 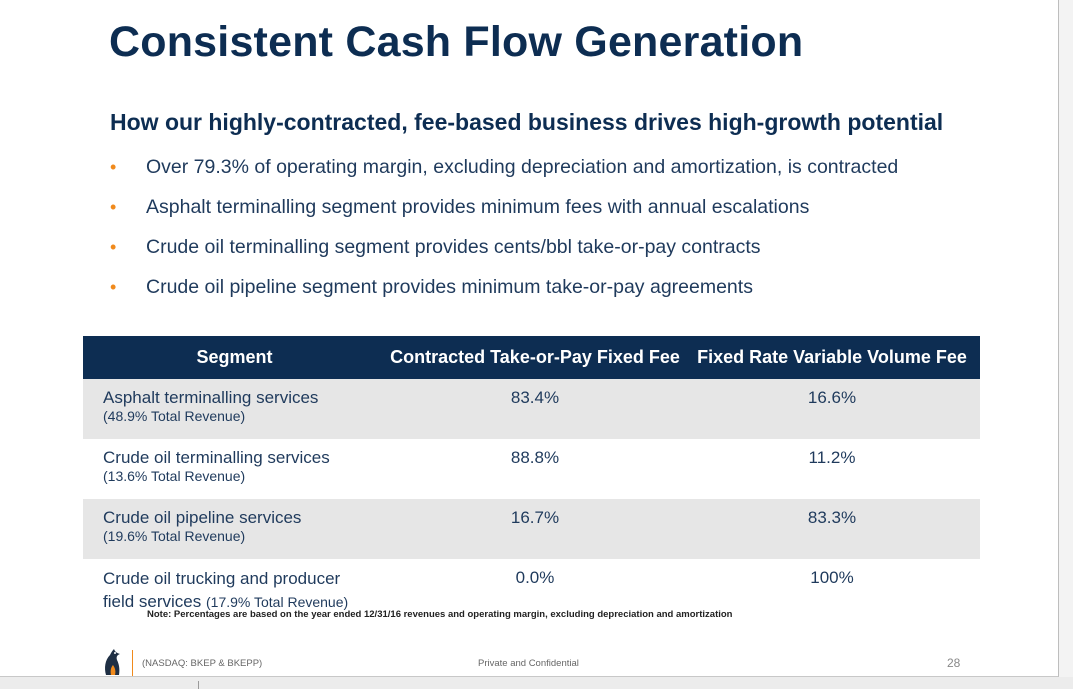 I want to click on segment-revenue-share: (48.9% Total Revenue), so click(x=174, y=416).